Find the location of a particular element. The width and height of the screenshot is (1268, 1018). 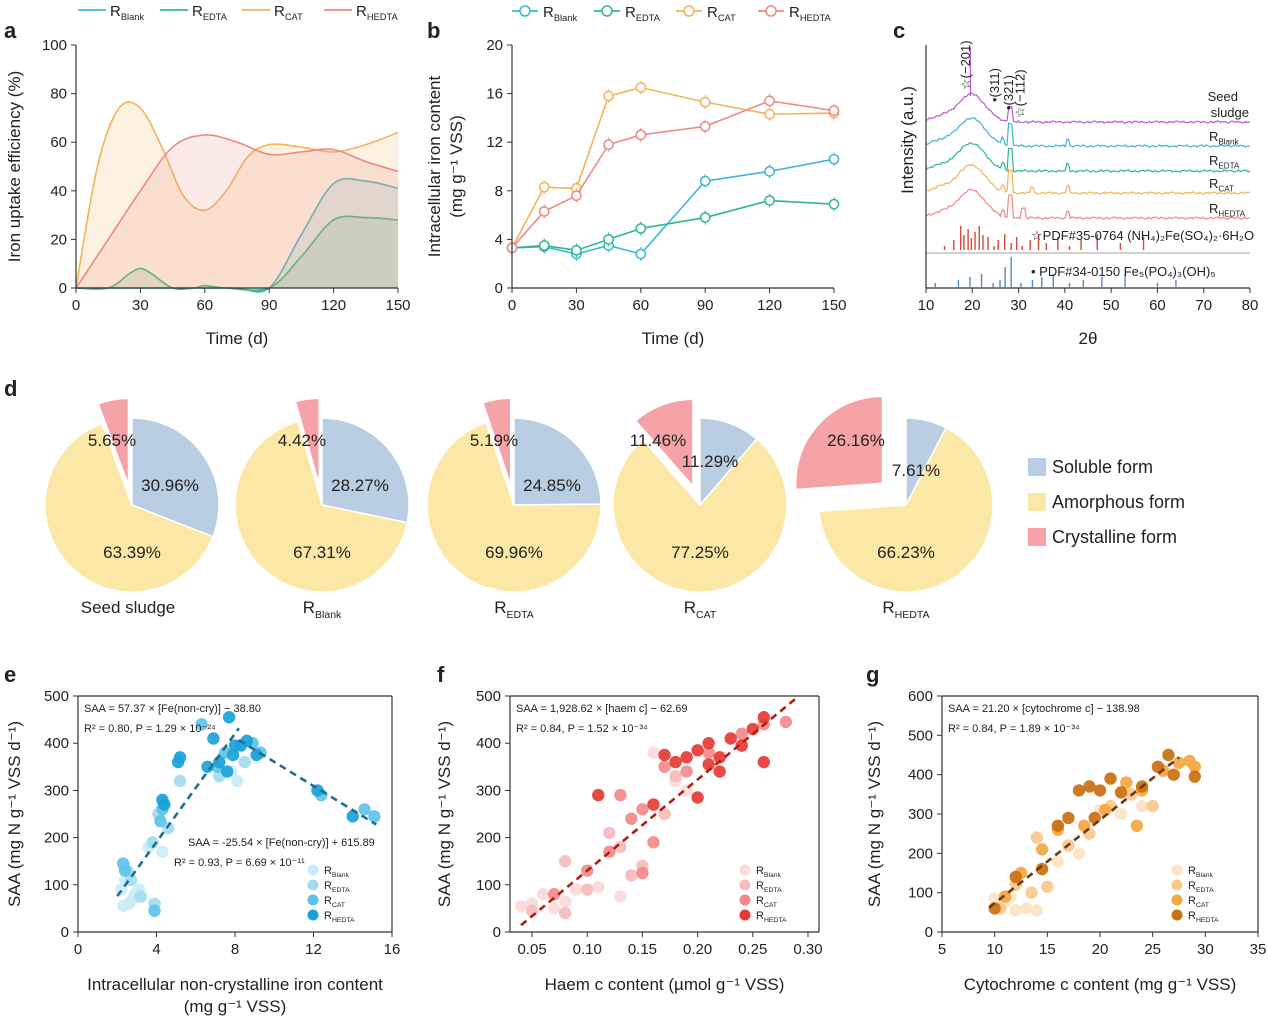

pie-slice-amorphous is located at coordinates (700, 515).